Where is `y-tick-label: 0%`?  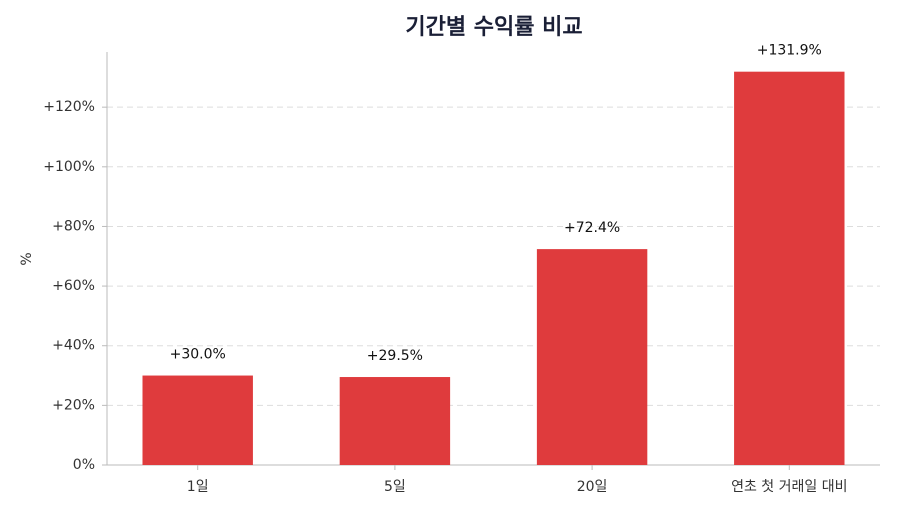 y-tick-label: 0% is located at coordinates (84, 465).